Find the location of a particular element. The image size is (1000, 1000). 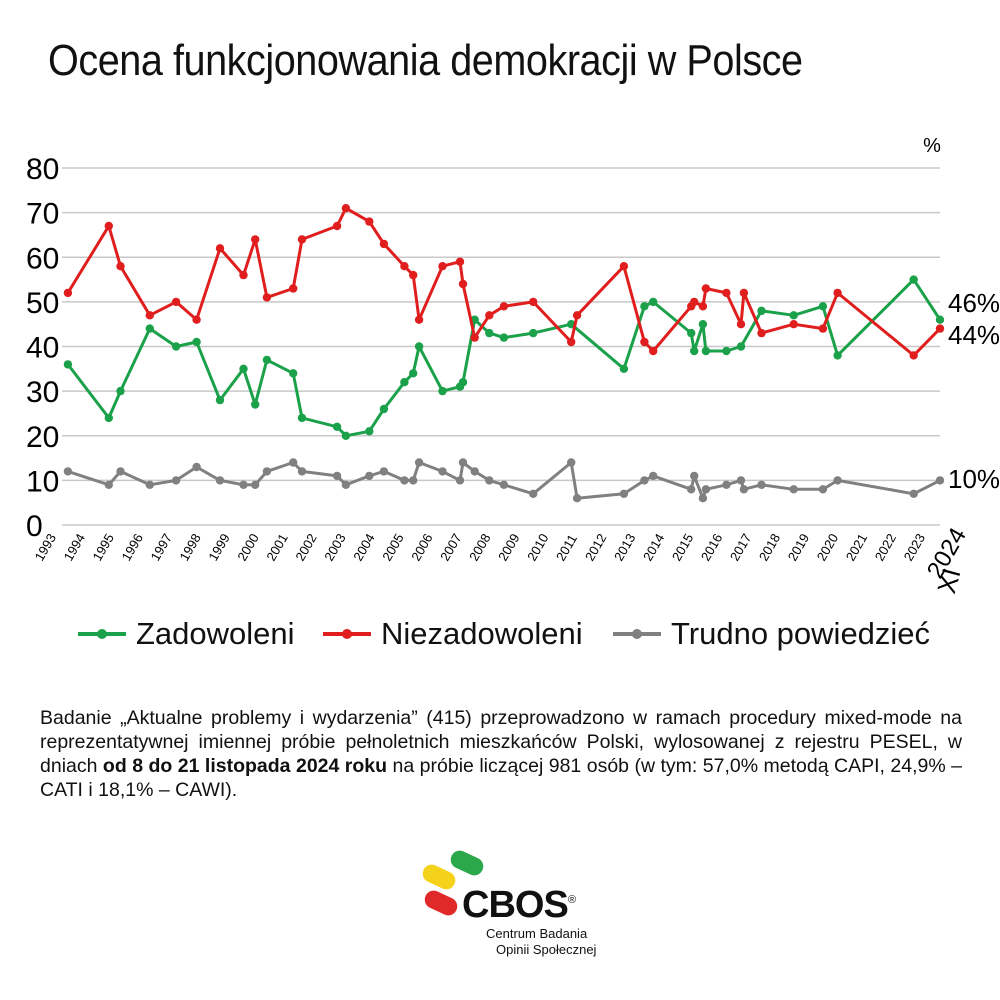

y-tick-label: 20 is located at coordinates (42, 437).